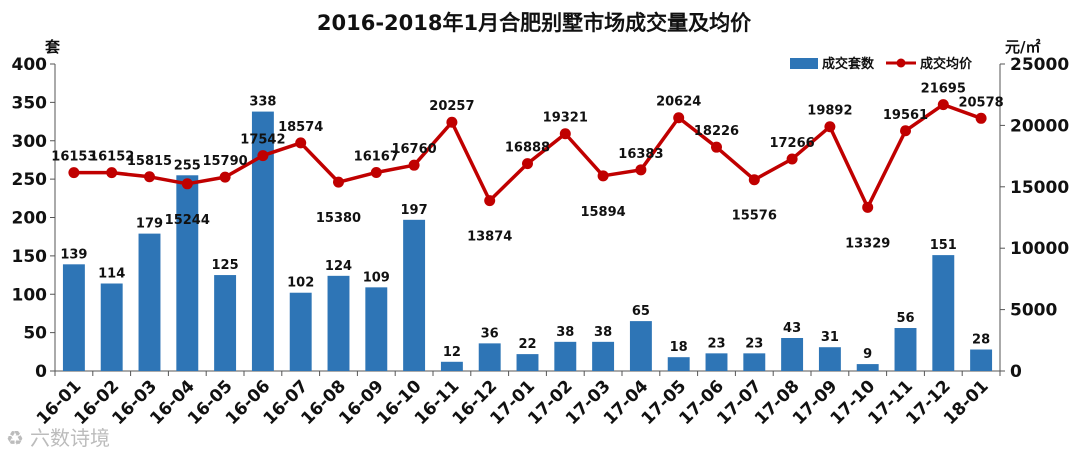 The width and height of the screenshot is (1080, 456). I want to click on line-data-label: 19892, so click(829, 111).